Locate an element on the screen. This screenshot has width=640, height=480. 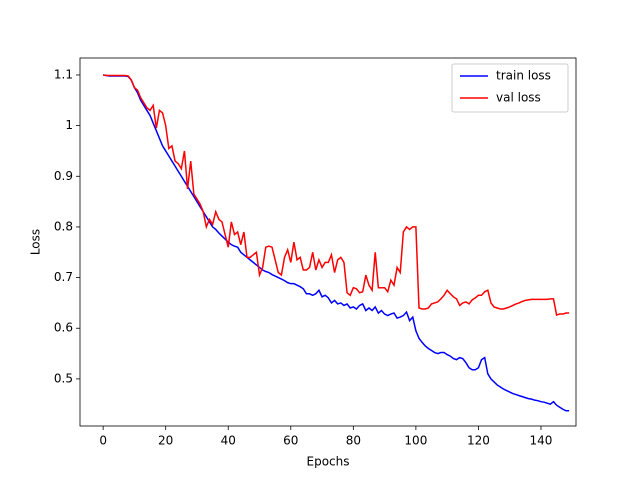
legend-label: val loss is located at coordinates (518, 98).